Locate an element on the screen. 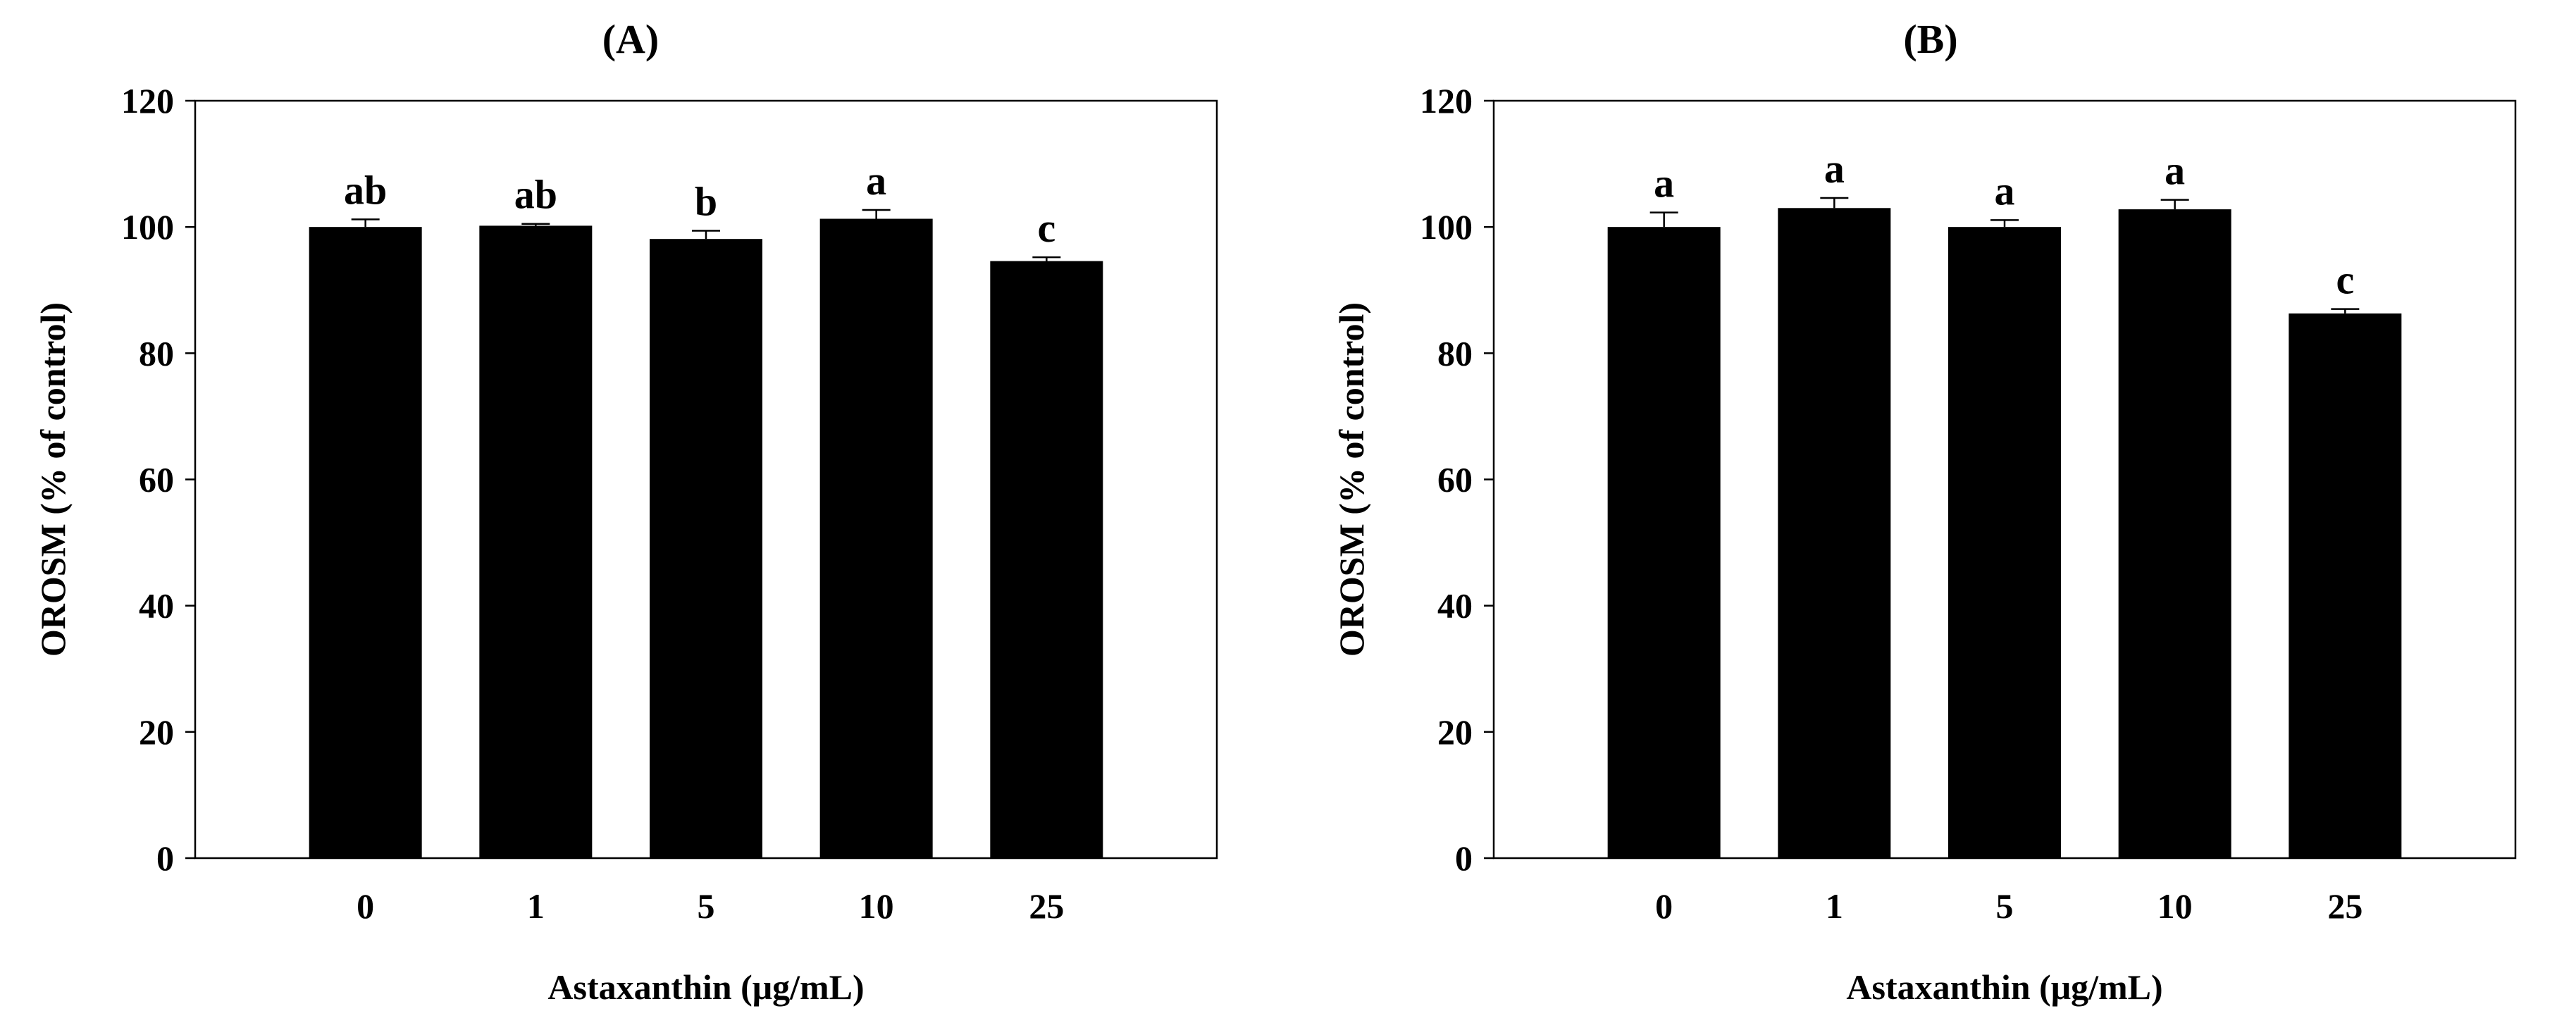 The height and width of the screenshot is (1023, 2576). panel-title: (B) is located at coordinates (1930, 39).